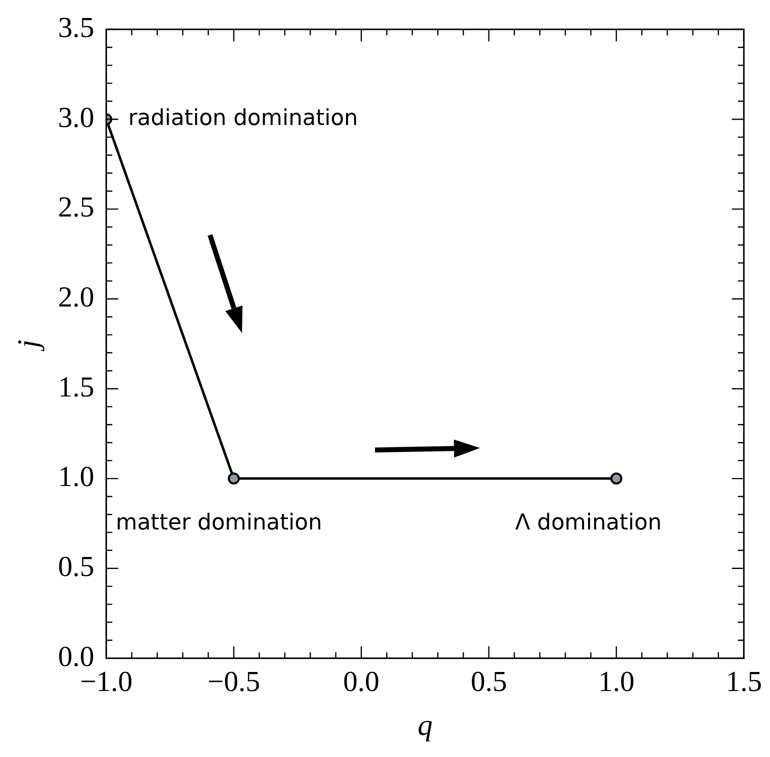 Image resolution: width=770 pixels, height=757 pixels. I want to click on x-axis-title: q, so click(425, 725).